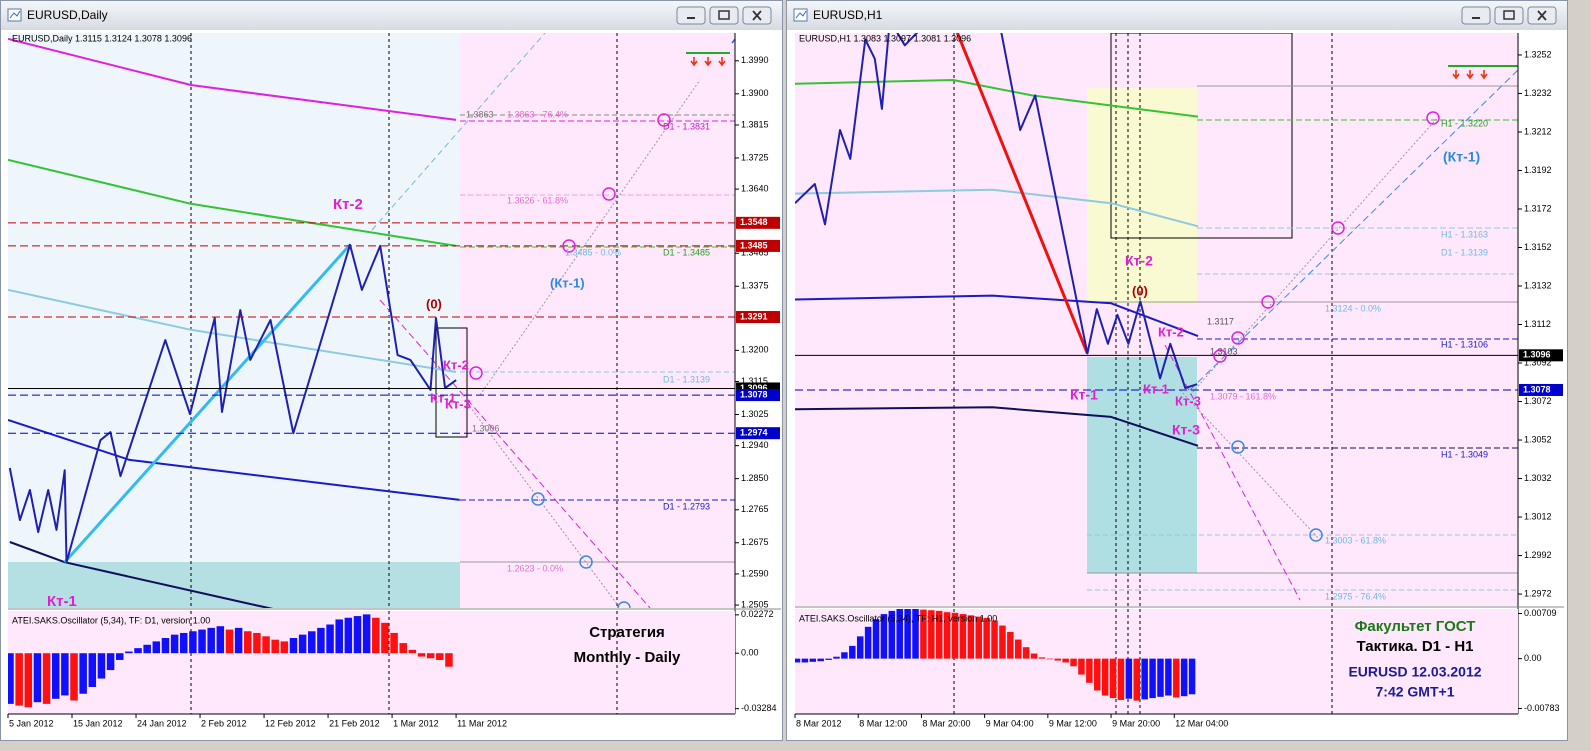 This screenshot has height=751, width=1591. I want to click on price-label: 1.3078, so click(1537, 389).